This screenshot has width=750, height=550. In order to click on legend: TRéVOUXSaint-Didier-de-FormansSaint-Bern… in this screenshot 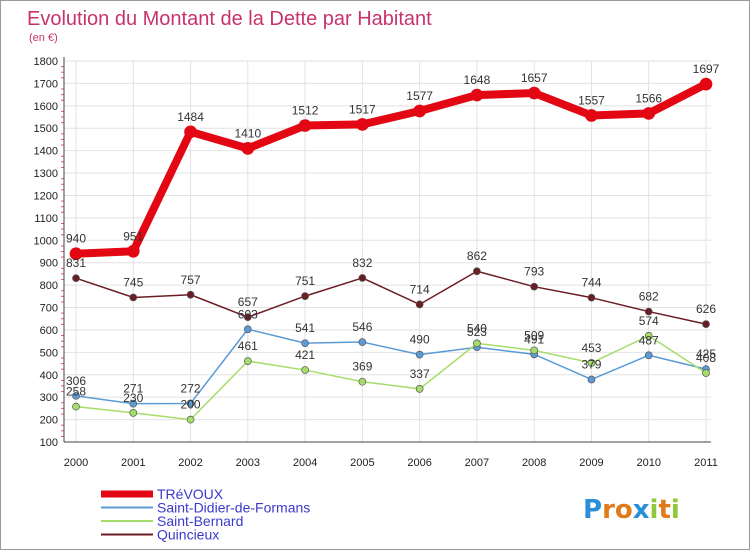, I will do `click(205, 514)`.